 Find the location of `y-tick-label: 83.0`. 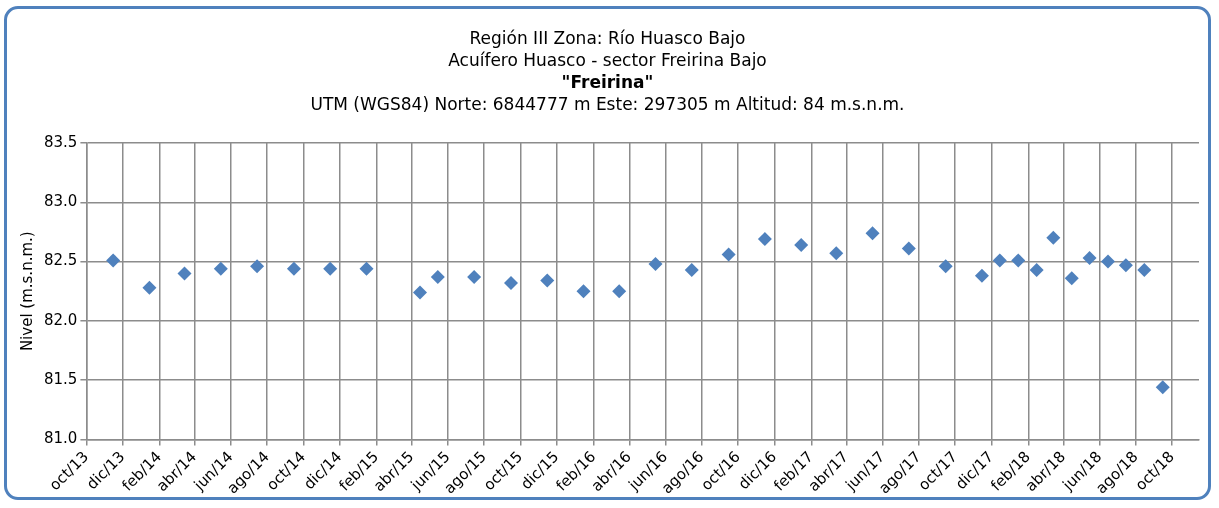

y-tick-label: 83.0 is located at coordinates (60, 201).